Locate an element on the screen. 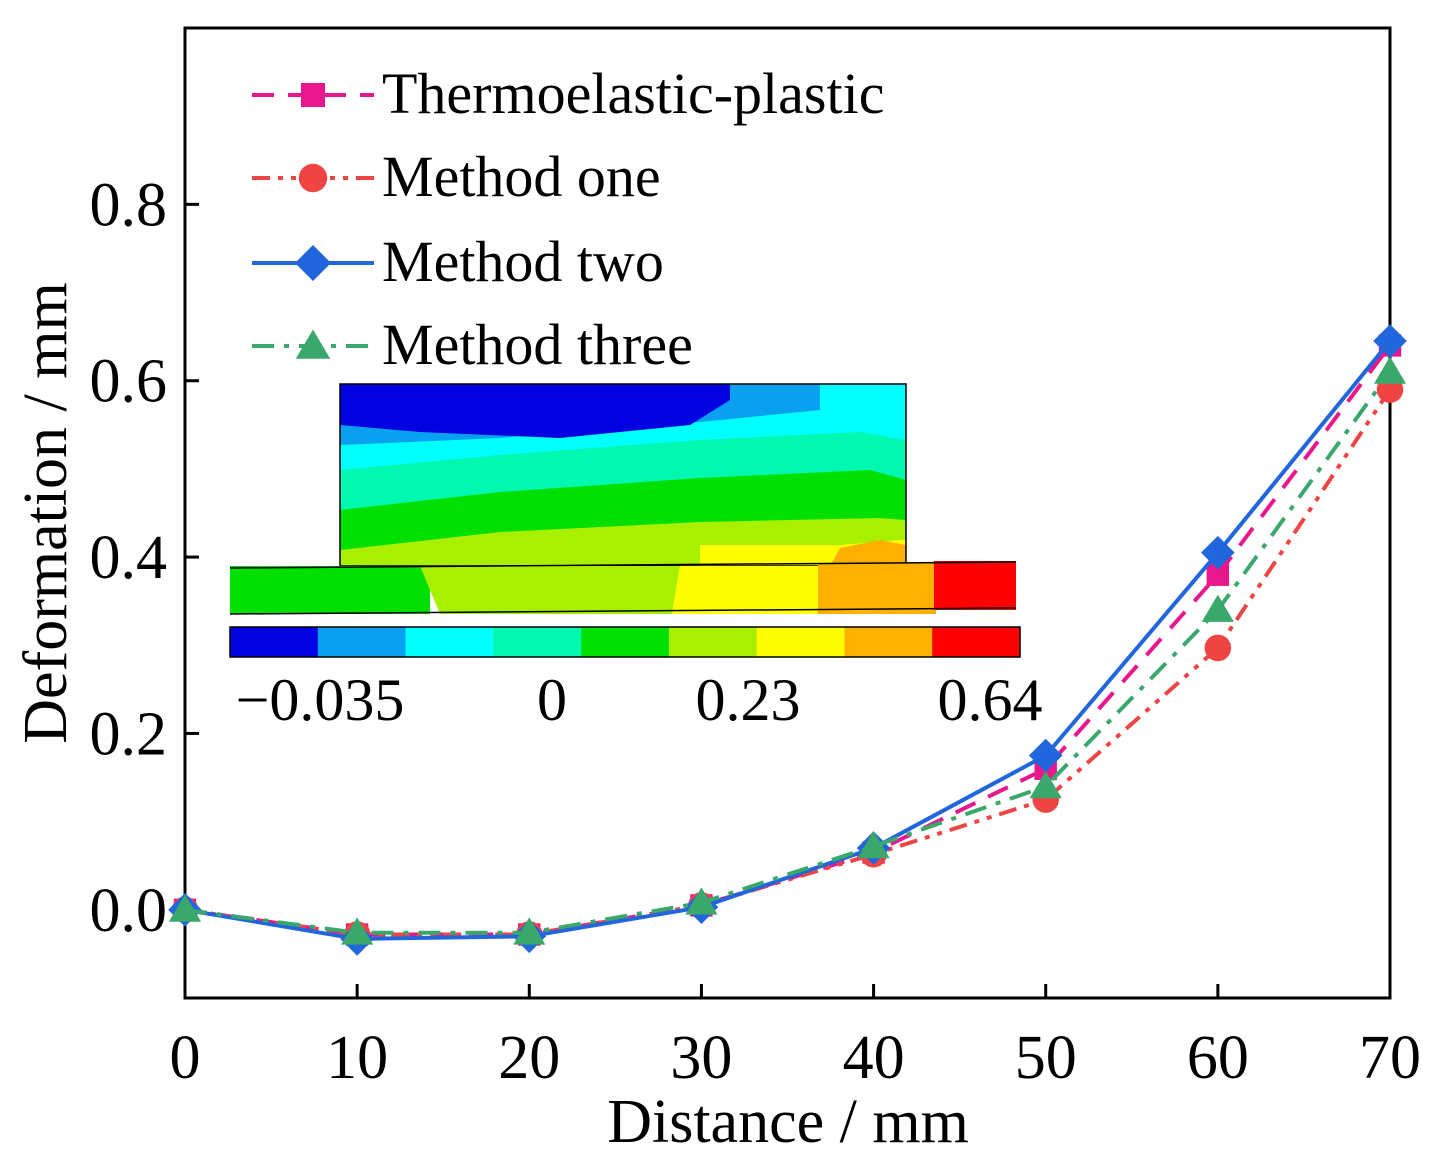 This screenshot has height=1171, width=1440. legend-label-method-three: Method three is located at coordinates (537, 344).